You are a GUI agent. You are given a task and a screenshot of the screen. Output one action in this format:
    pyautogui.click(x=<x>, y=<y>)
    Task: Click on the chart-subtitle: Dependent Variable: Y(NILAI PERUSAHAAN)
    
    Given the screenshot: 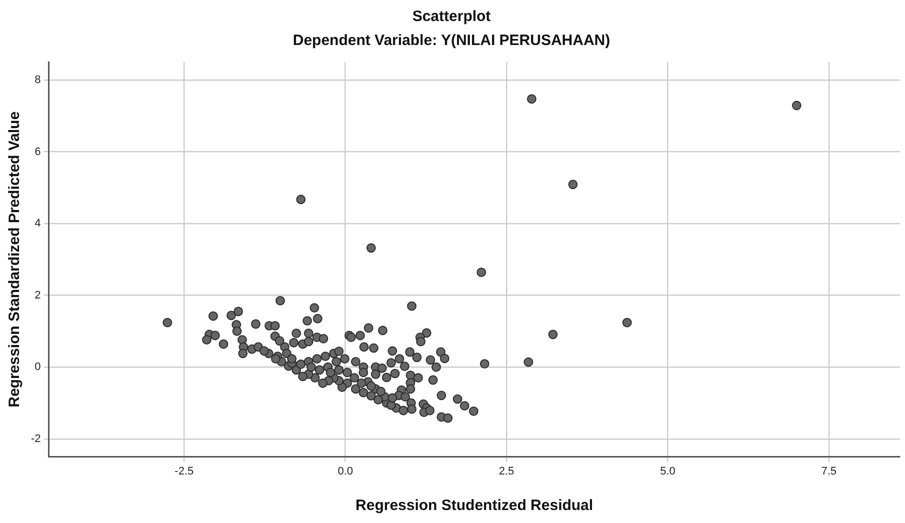 What is the action you would take?
    pyautogui.click(x=451, y=41)
    